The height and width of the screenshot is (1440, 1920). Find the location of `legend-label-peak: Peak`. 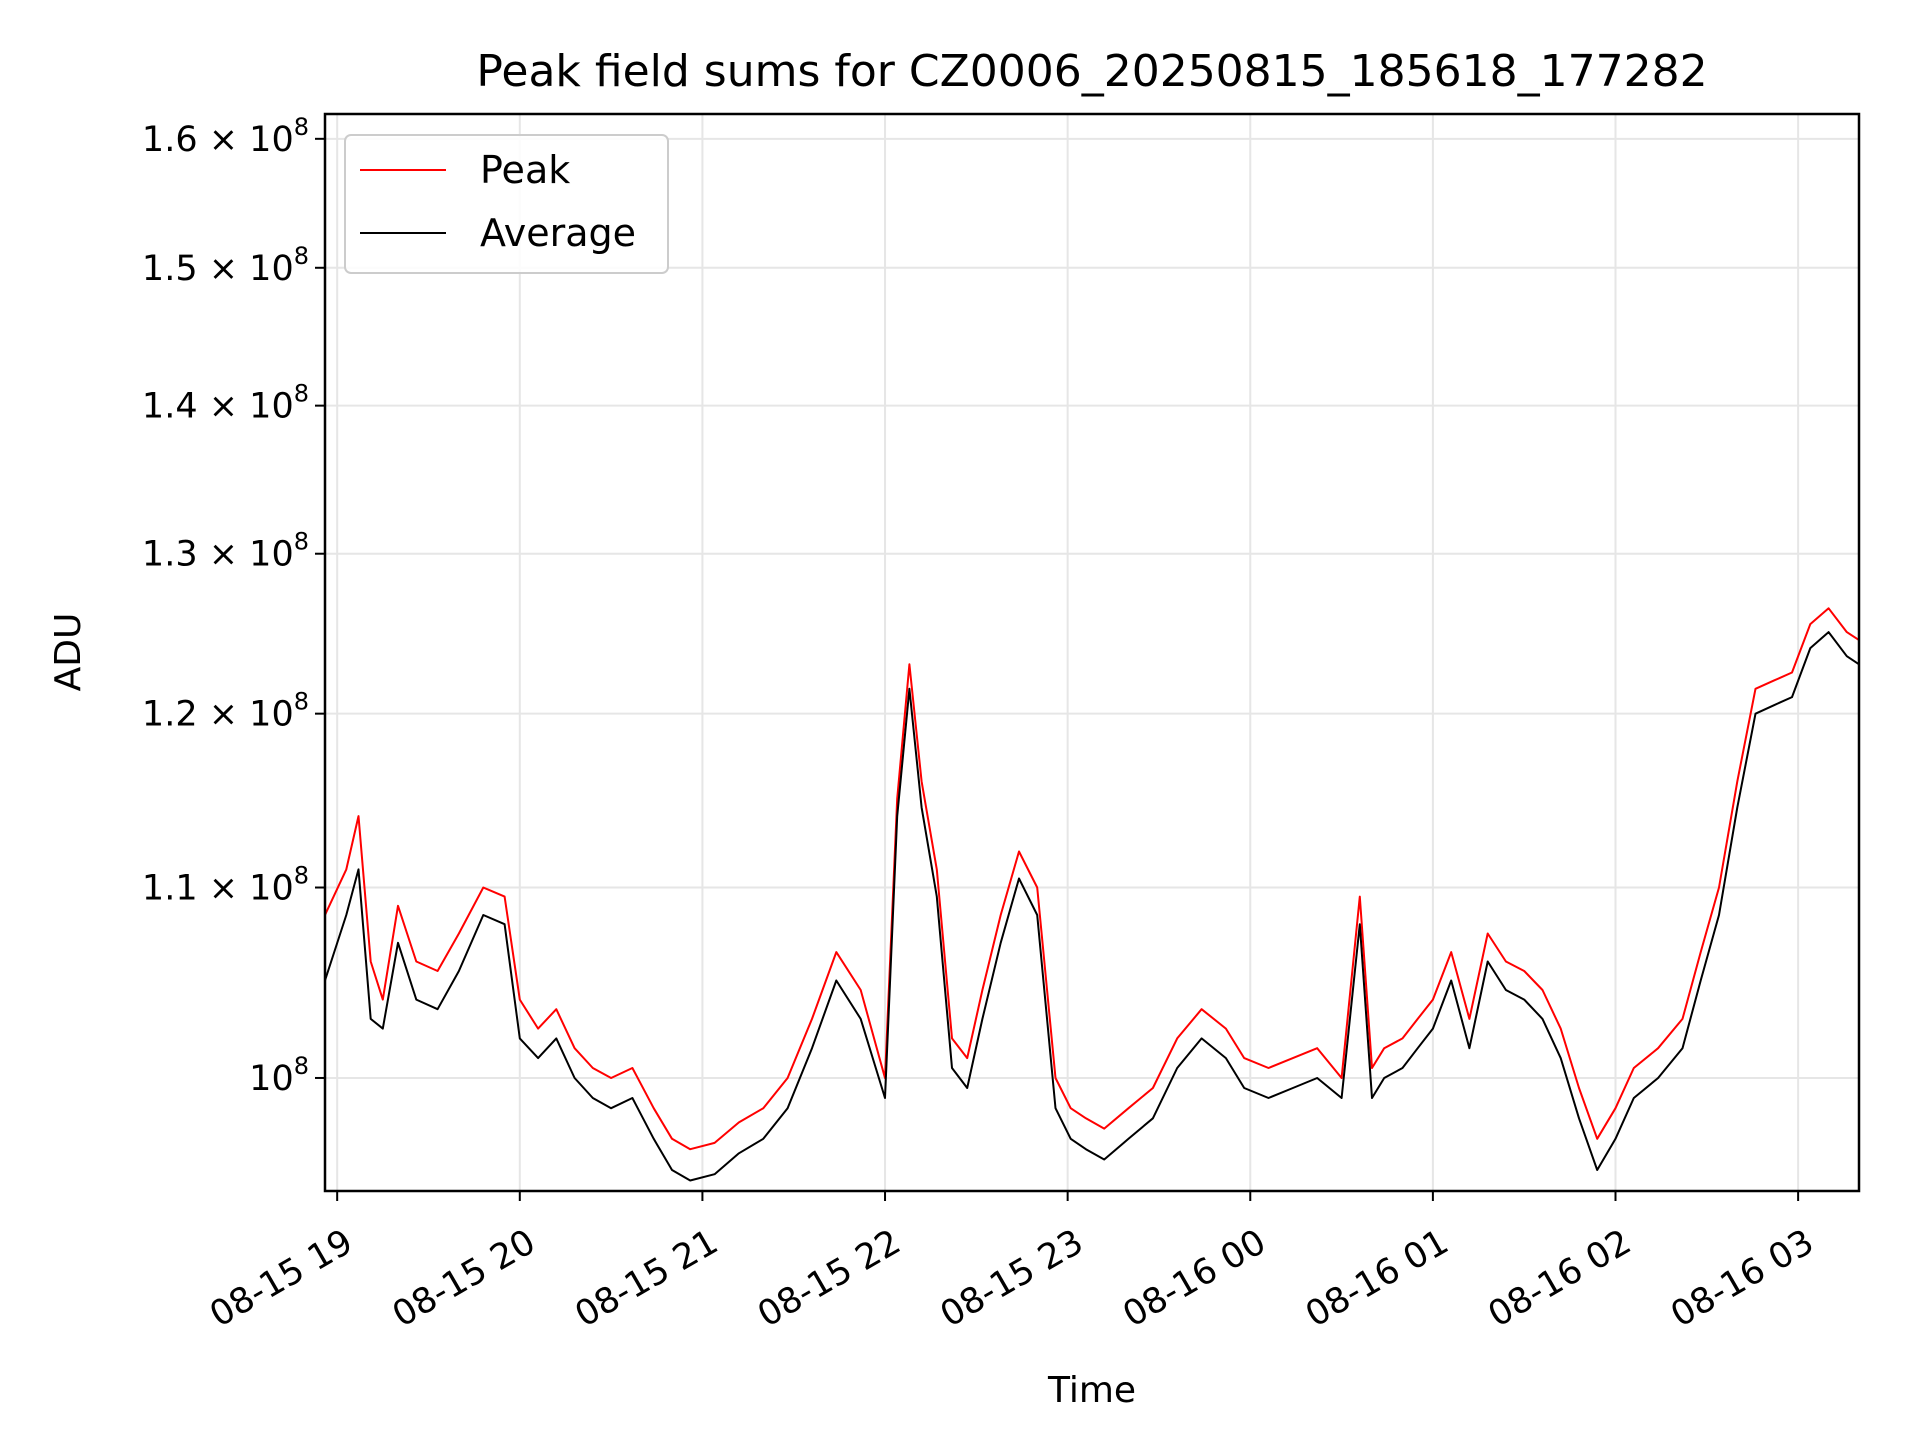

legend-label-peak: Peak is located at coordinates (525, 170).